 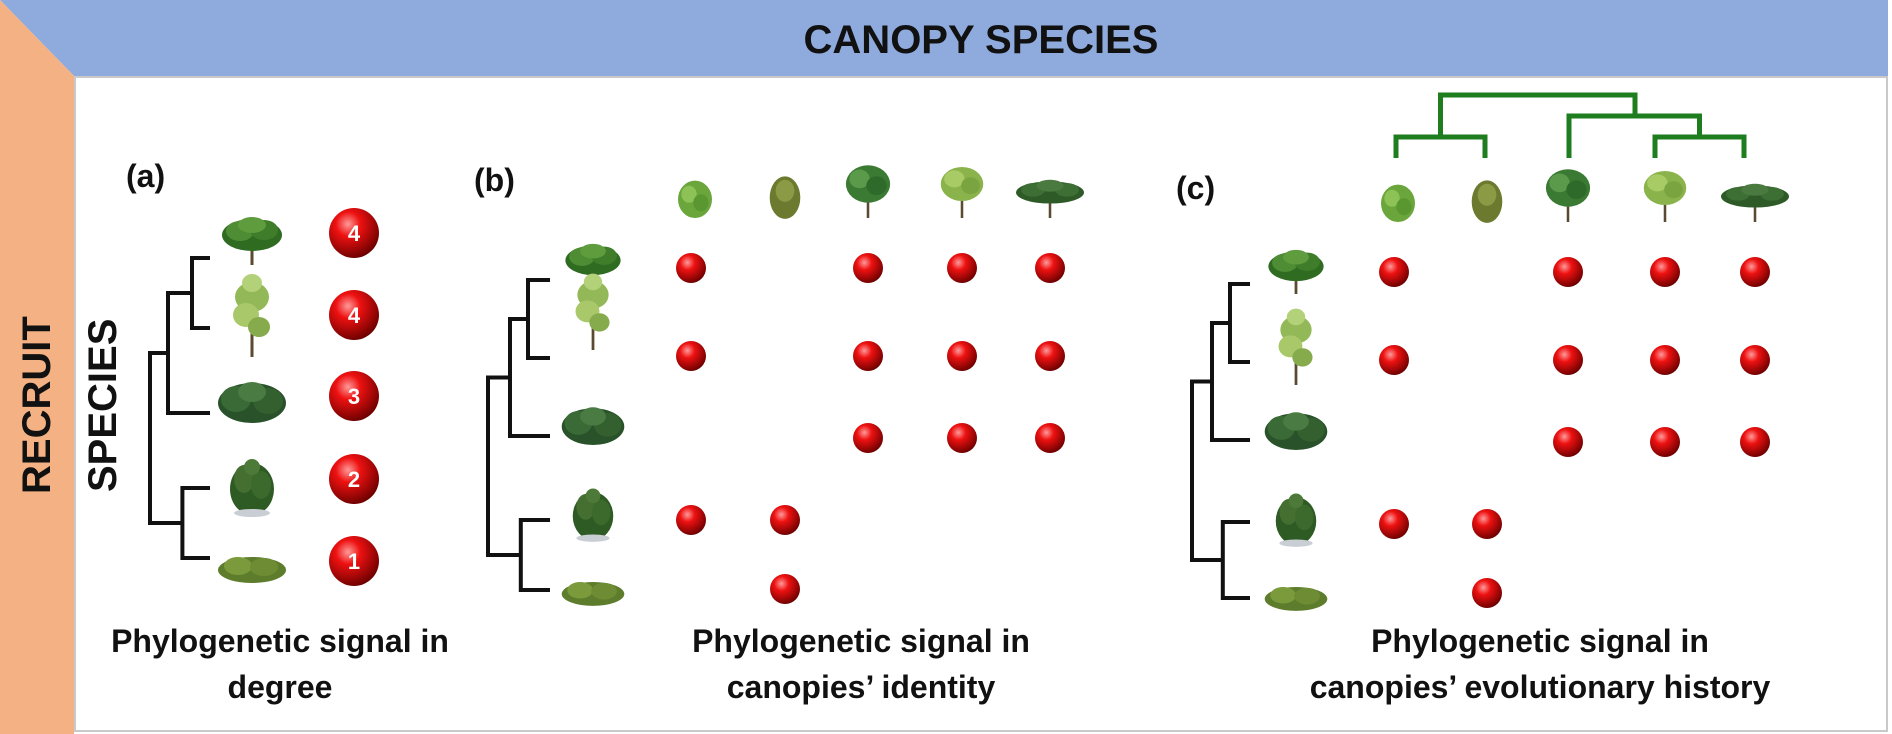 What do you see at coordinates (1398, 203) in the screenshot?
I see `panel-c-canopy-small-bush-icon` at bounding box center [1398, 203].